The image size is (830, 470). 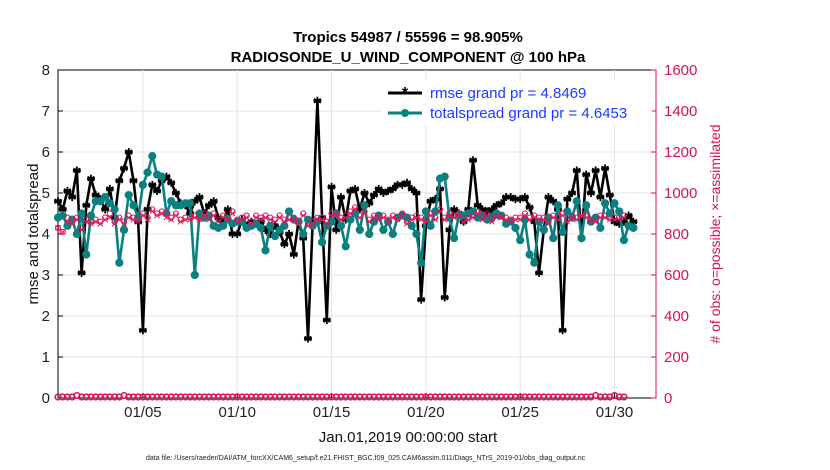 What do you see at coordinates (680, 111) in the screenshot?
I see `right-tick-label: 1400` at bounding box center [680, 111].